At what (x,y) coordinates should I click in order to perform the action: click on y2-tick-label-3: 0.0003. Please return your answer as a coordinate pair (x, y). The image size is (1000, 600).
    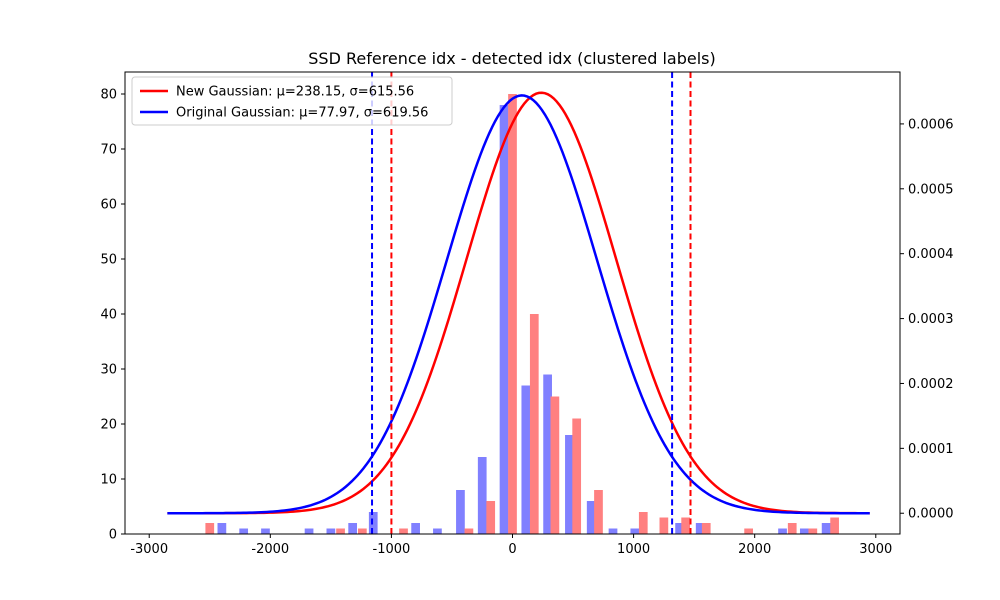
    Looking at the image, I should click on (931, 319).